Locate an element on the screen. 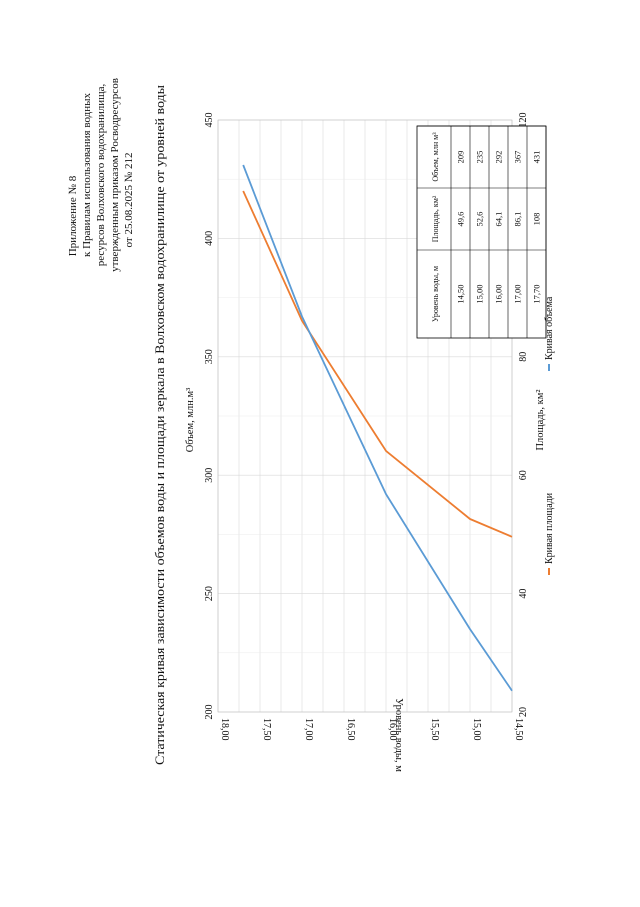 This screenshot has height=907, width=640. table-cell: 209 is located at coordinates (461, 157).